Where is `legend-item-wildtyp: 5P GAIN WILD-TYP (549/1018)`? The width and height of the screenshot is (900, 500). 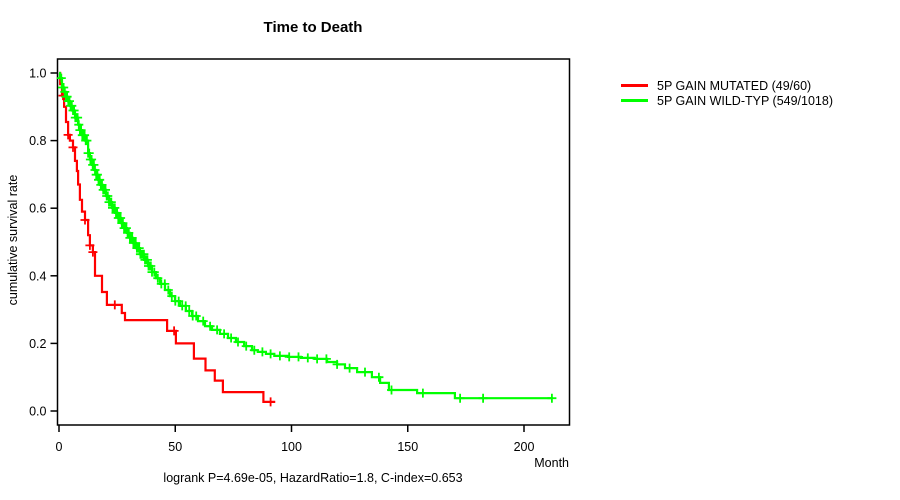
legend-item-wildtyp: 5P GAIN WILD-TYP (549/1018) is located at coordinates (727, 100).